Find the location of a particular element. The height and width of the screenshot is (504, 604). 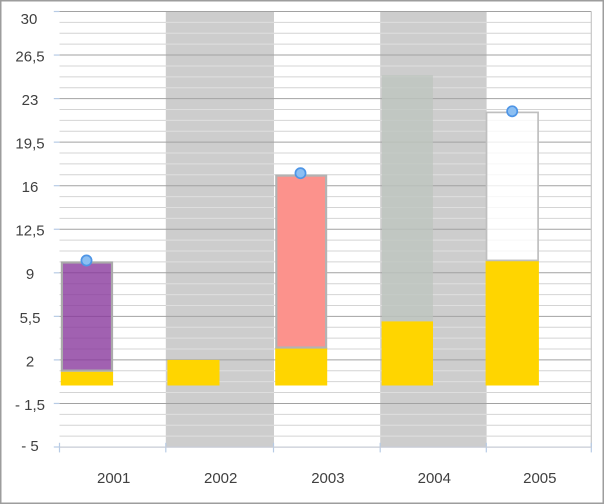

svg-text: 30 is located at coordinates (29, 19).